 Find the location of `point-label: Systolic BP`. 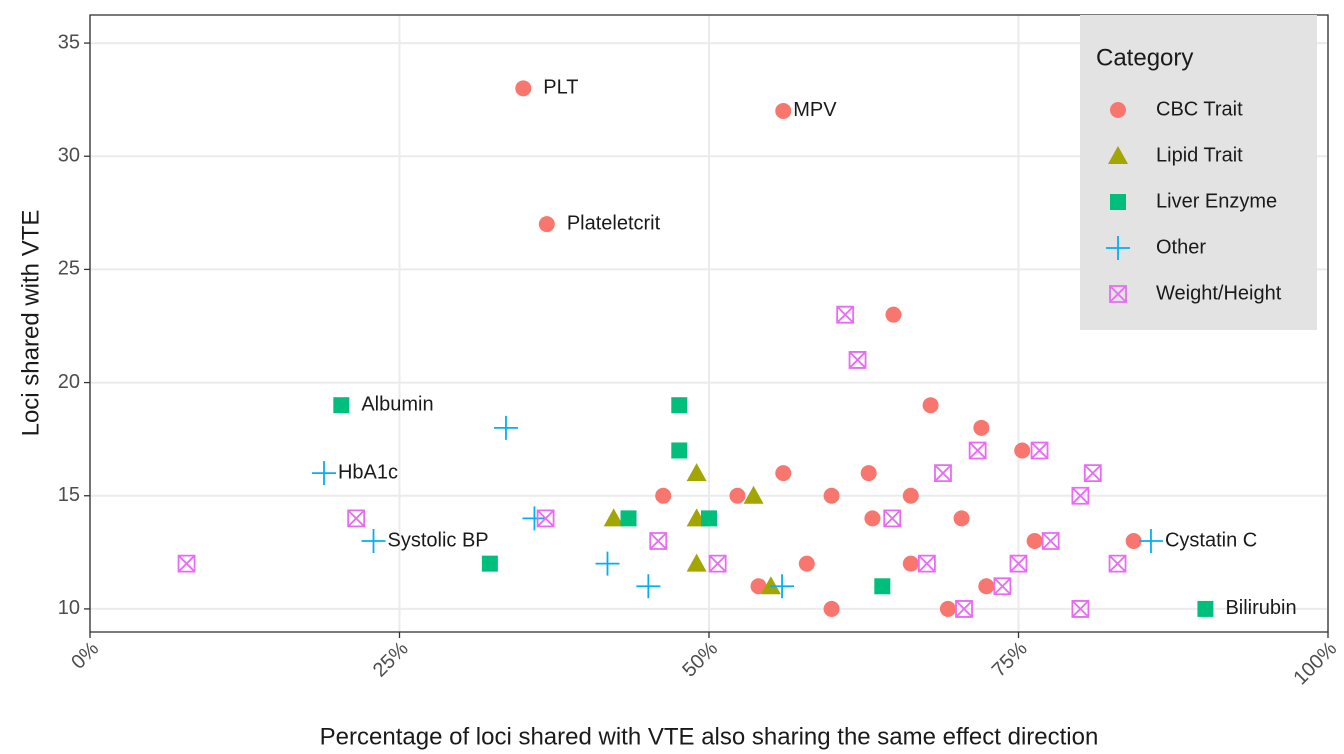

point-label: Systolic BP is located at coordinates (438, 540).